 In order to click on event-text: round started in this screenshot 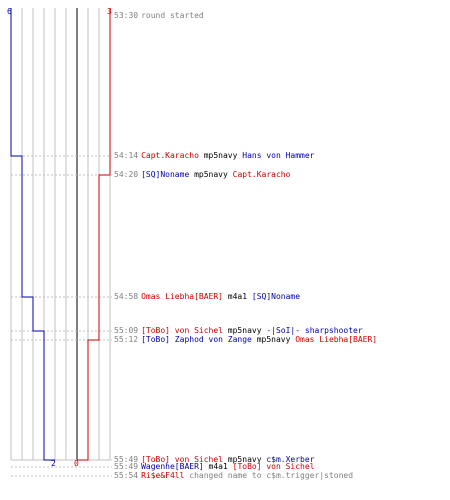, I will do `click(172, 15)`.